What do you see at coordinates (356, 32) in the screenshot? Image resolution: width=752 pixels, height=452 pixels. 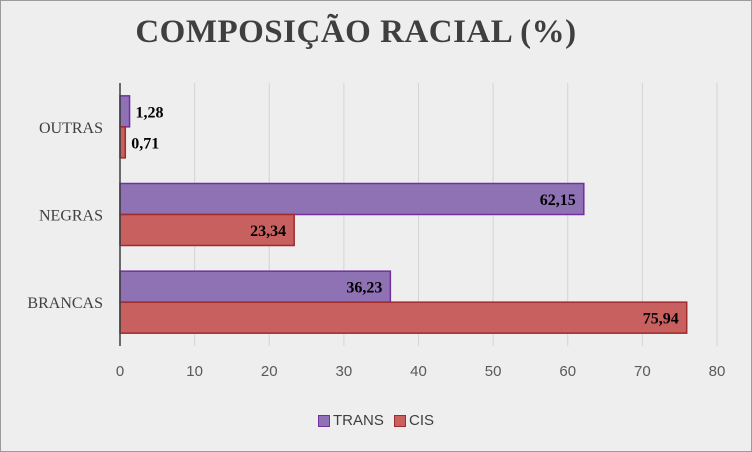 I see `chart-title: COMPOSIÇÃO RACIAL (%)` at bounding box center [356, 32].